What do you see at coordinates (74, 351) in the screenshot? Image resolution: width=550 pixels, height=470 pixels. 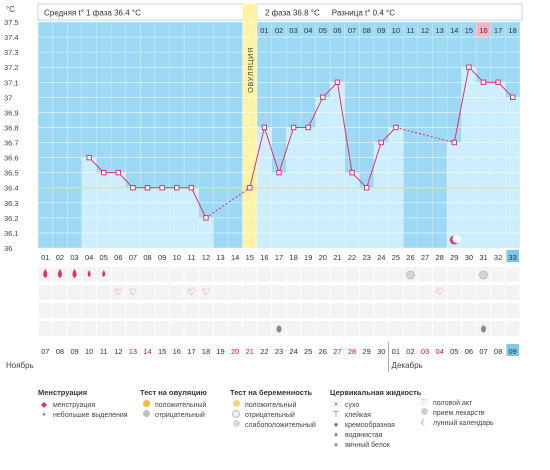 I see `date-label: 09` at bounding box center [74, 351].